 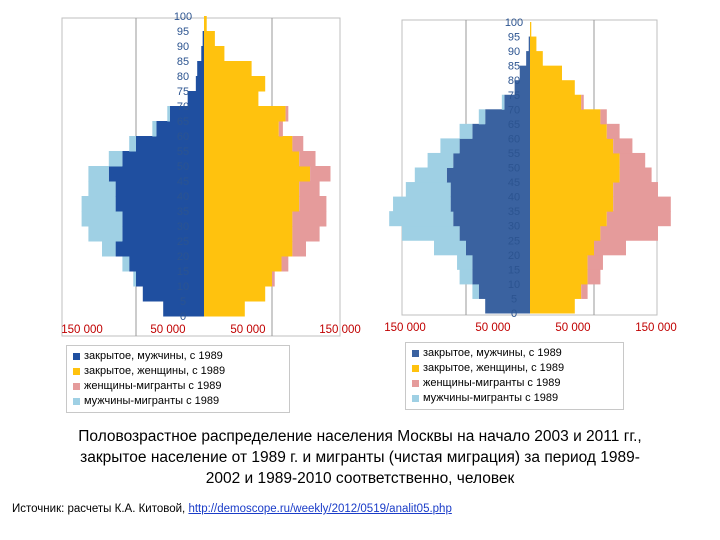 I want to click on age-label: 65, so click(x=514, y=125).